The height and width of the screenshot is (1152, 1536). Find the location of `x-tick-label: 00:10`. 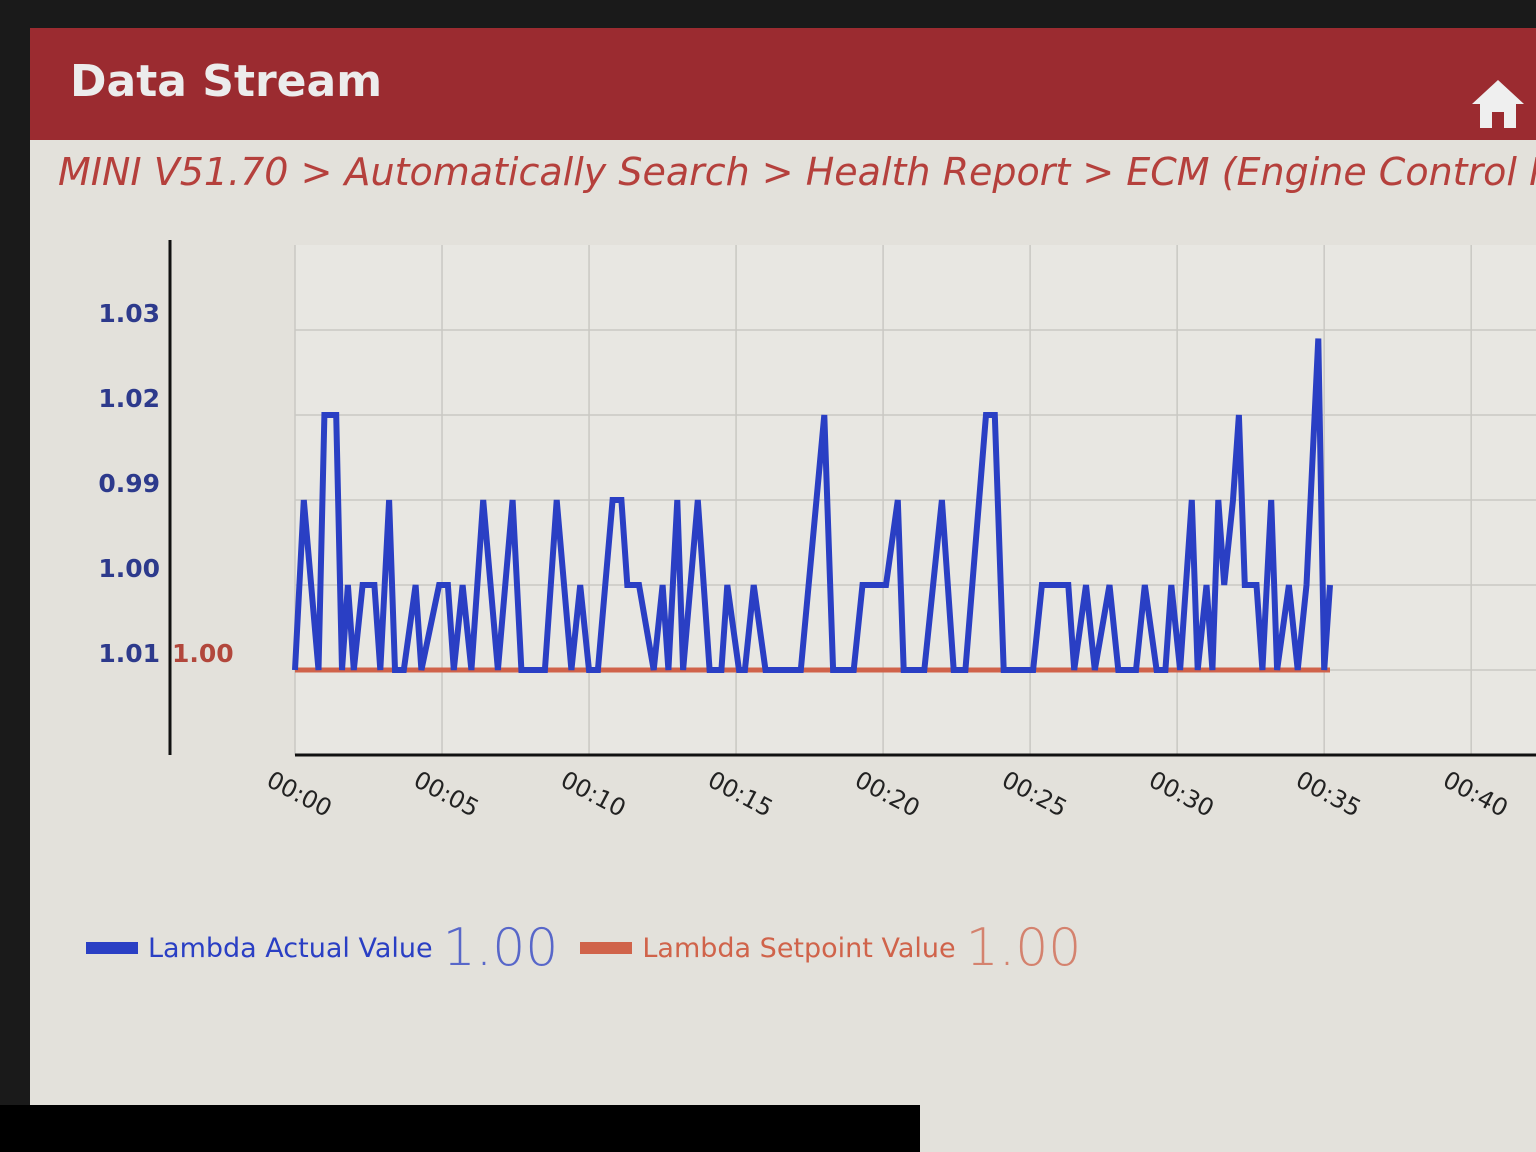

x-tick-label: 00:10 is located at coordinates (593, 794).